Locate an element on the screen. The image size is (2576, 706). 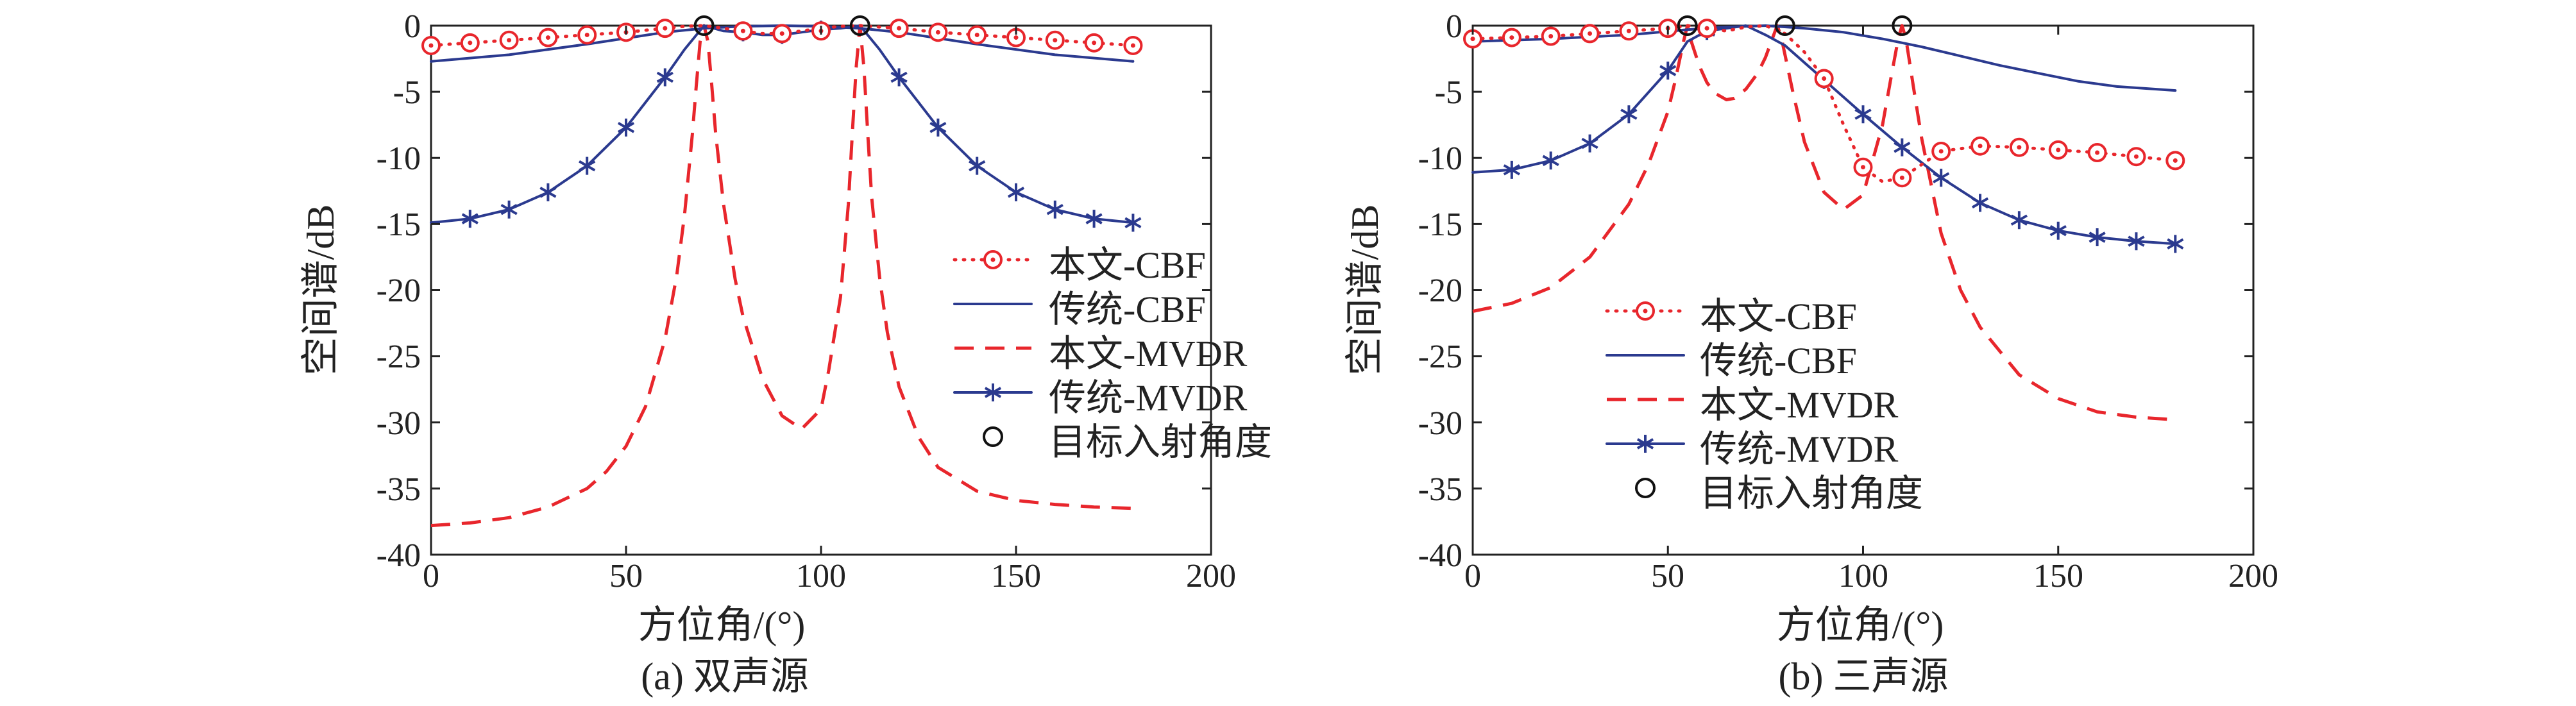
y-tick-label: -40 is located at coordinates (1440, 555).